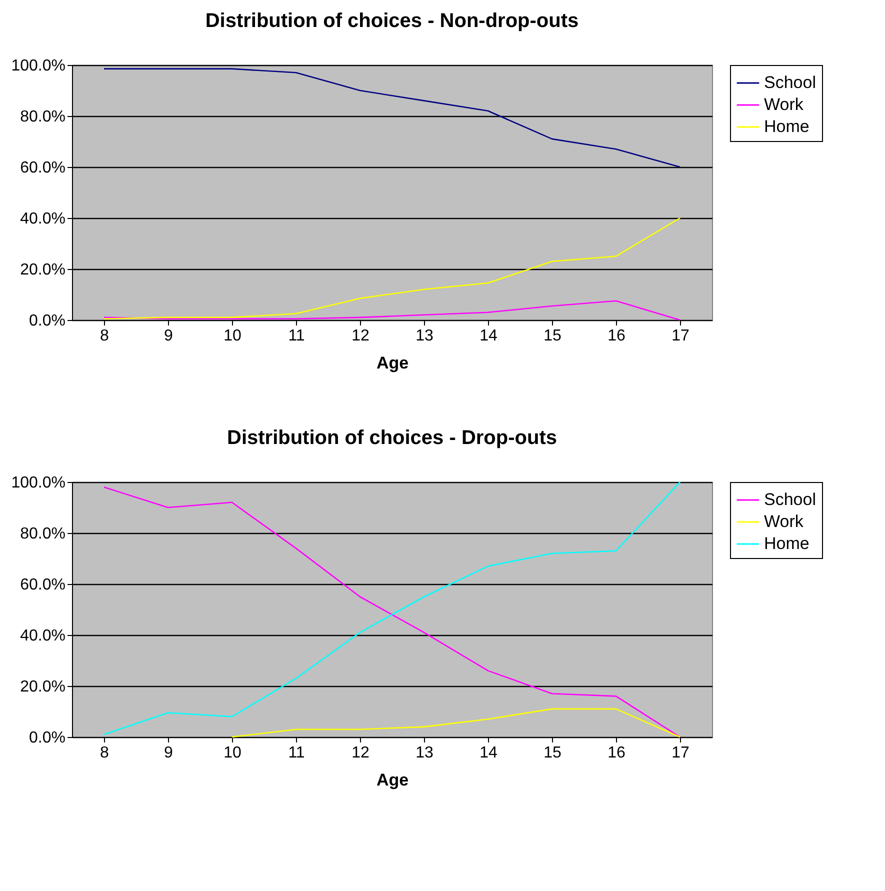 This screenshot has height=891, width=885. What do you see at coordinates (392, 21) in the screenshot?
I see `chart-title: Distribution of choices - Non-drop-outs` at bounding box center [392, 21].